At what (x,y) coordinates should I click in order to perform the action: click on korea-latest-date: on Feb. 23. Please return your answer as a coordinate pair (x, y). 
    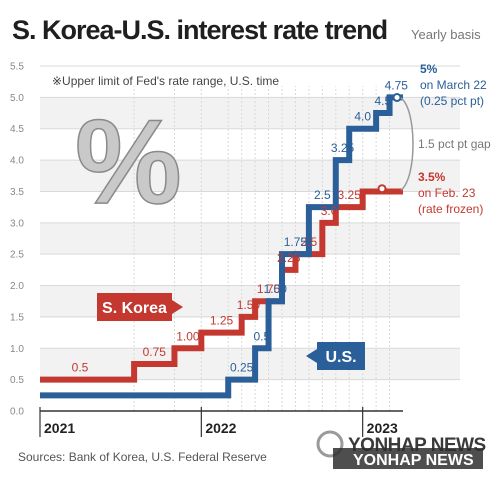
    Looking at the image, I should click on (447, 193).